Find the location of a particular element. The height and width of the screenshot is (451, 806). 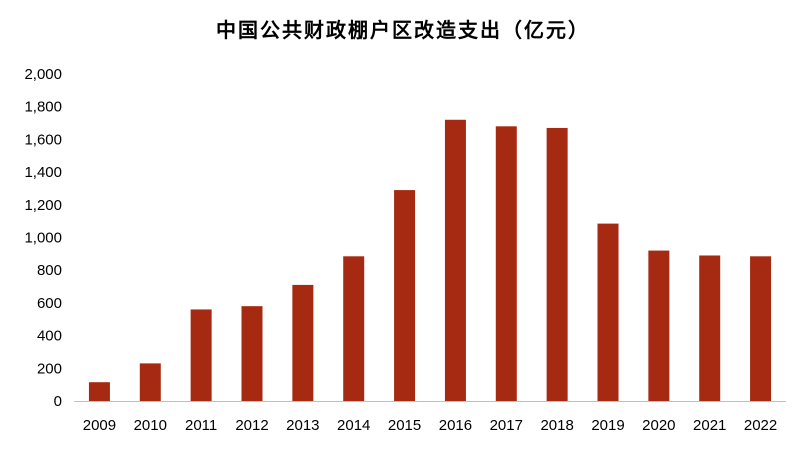

x-tick-label: 2019 is located at coordinates (607, 425).